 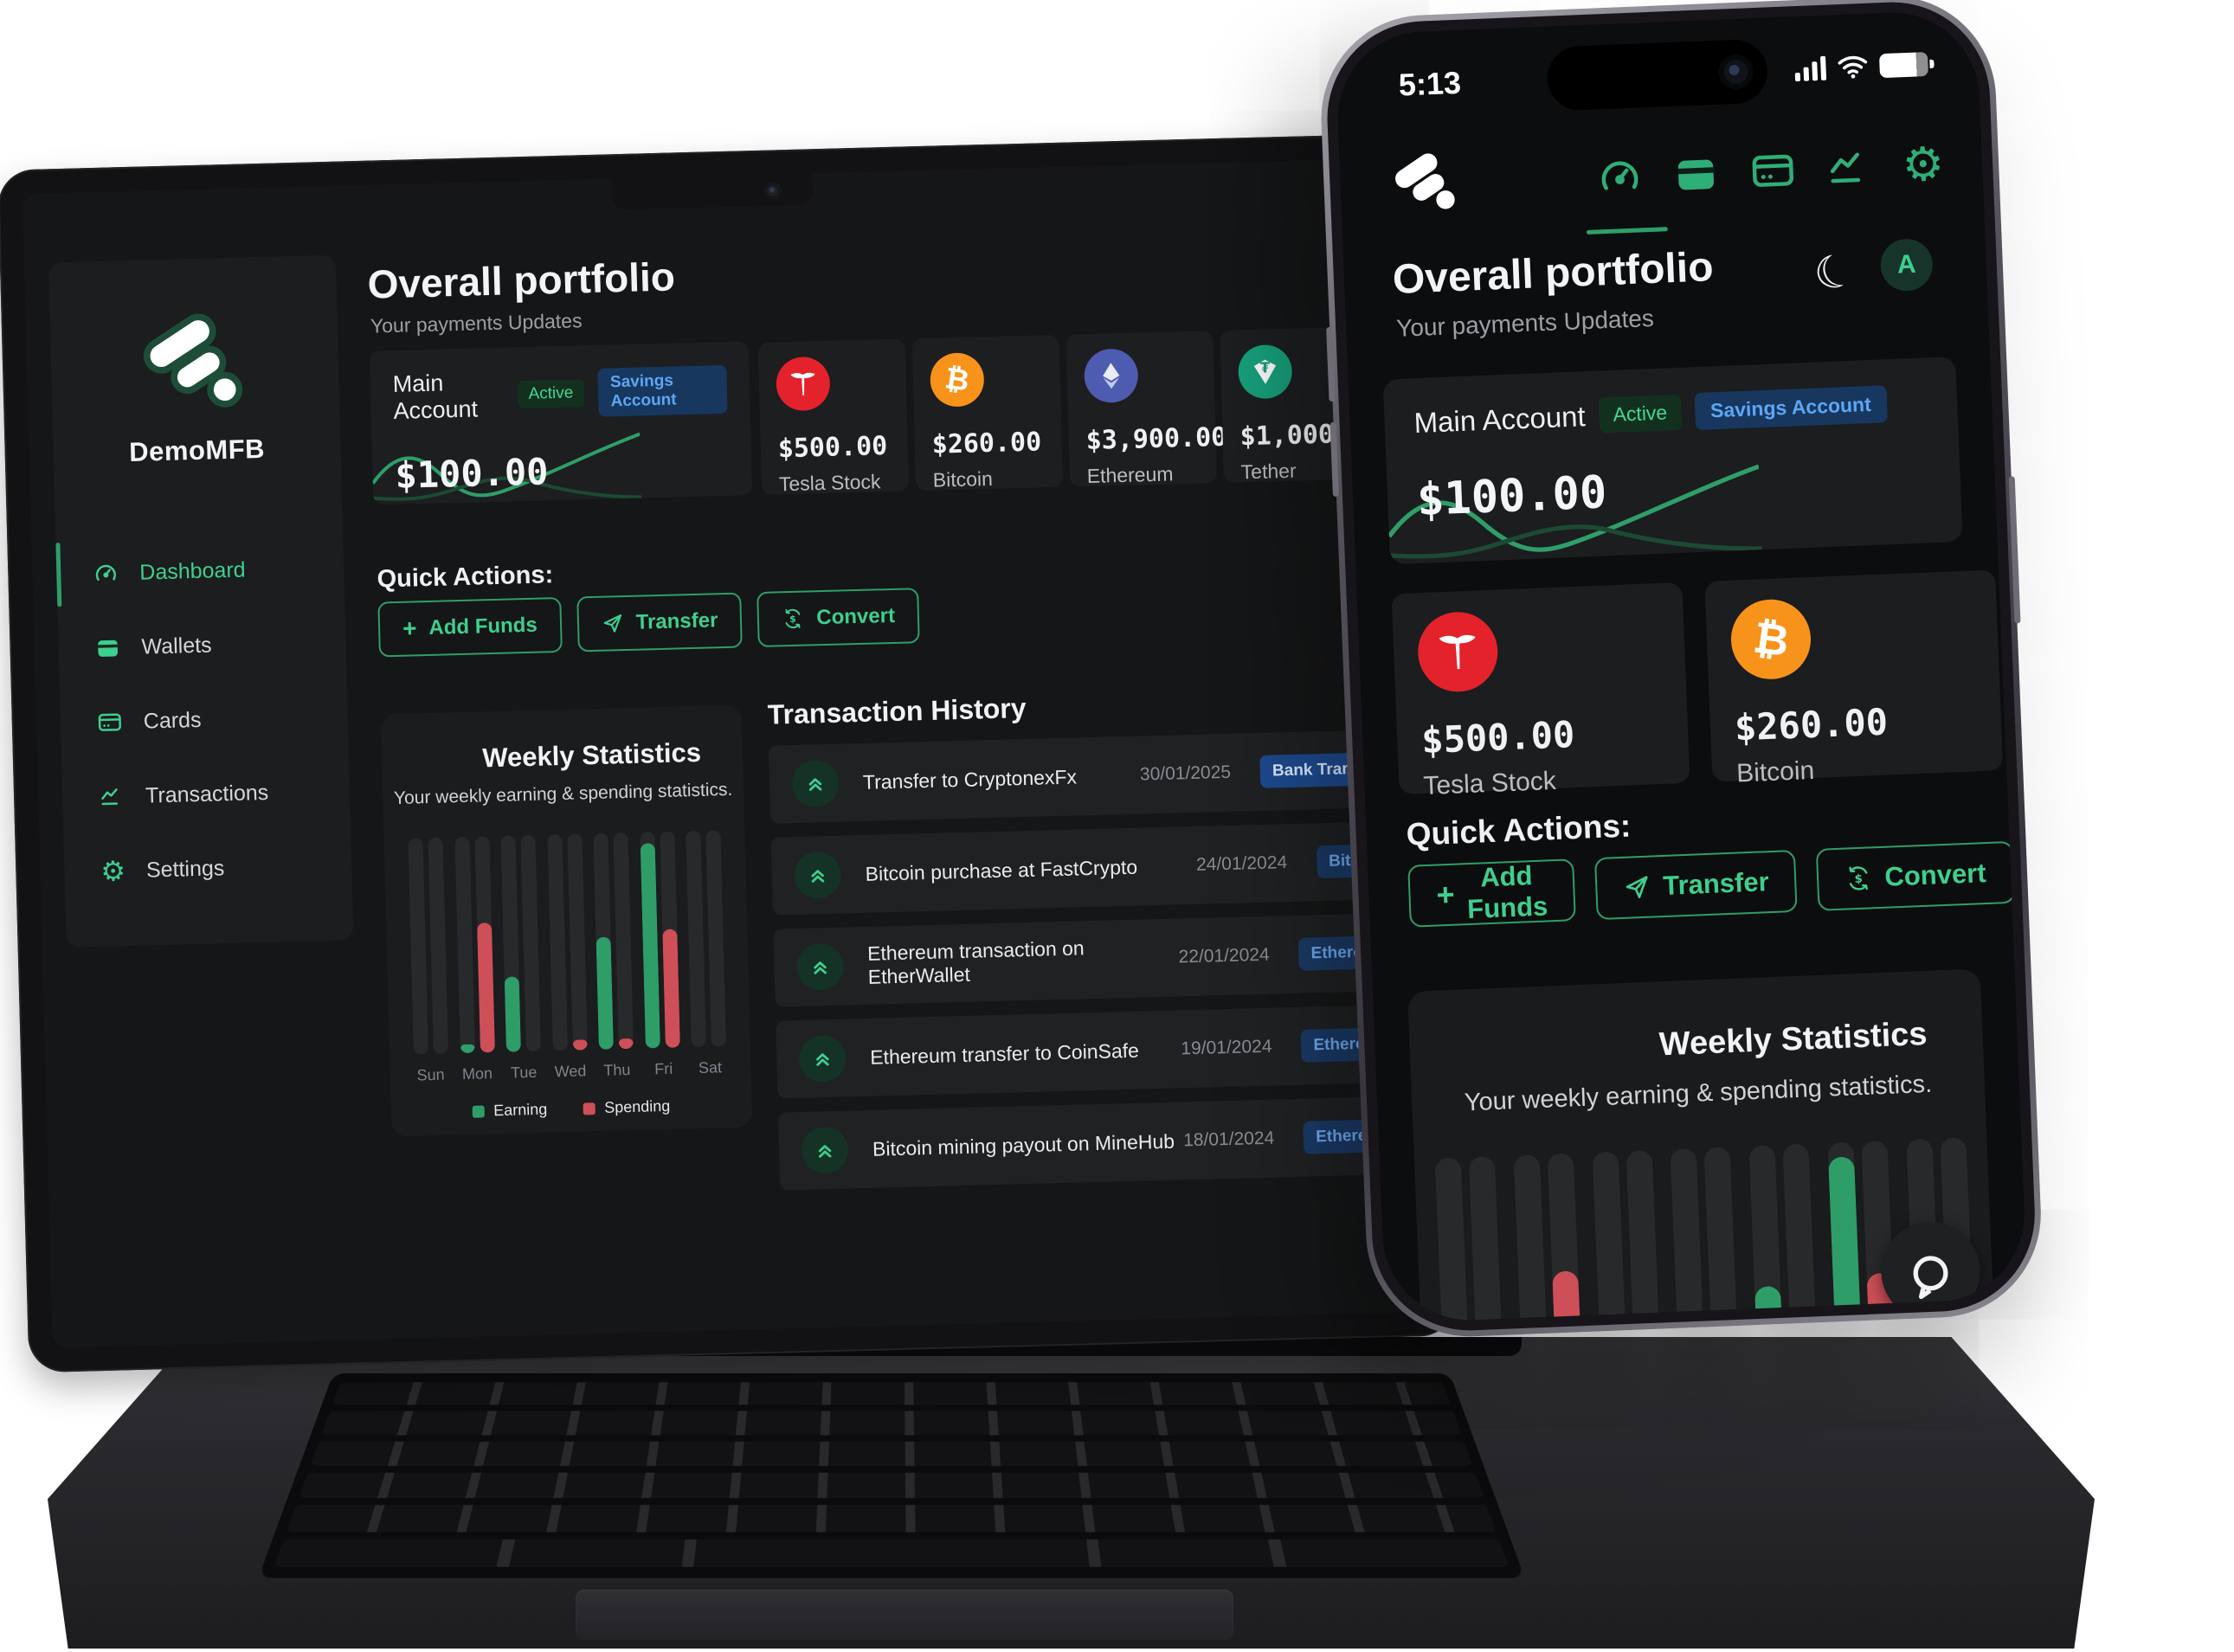 I want to click on gauge-icon, so click(x=105, y=573).